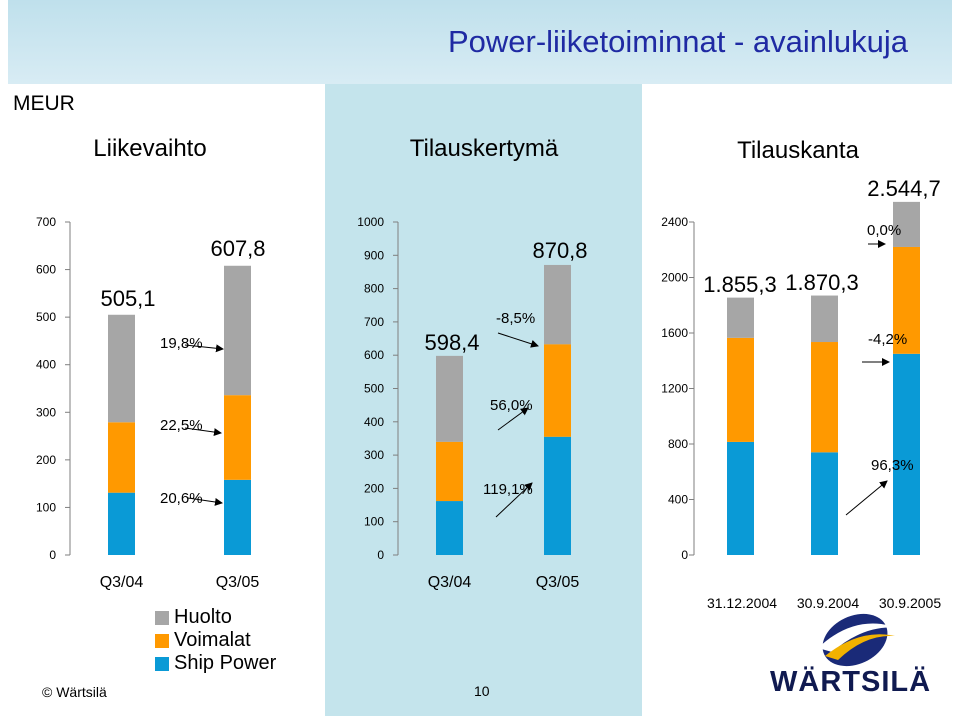  What do you see at coordinates (798, 150) in the screenshot?
I see `chart-title: Tilauskanta` at bounding box center [798, 150].